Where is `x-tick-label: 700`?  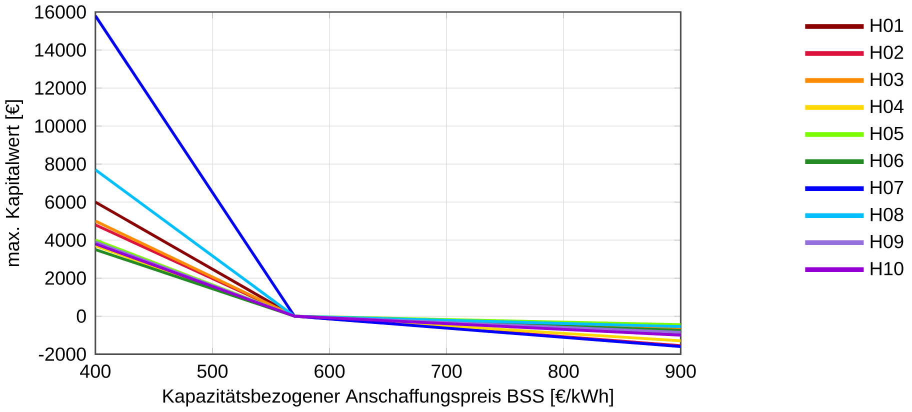
x-tick-label: 700 is located at coordinates (447, 371).